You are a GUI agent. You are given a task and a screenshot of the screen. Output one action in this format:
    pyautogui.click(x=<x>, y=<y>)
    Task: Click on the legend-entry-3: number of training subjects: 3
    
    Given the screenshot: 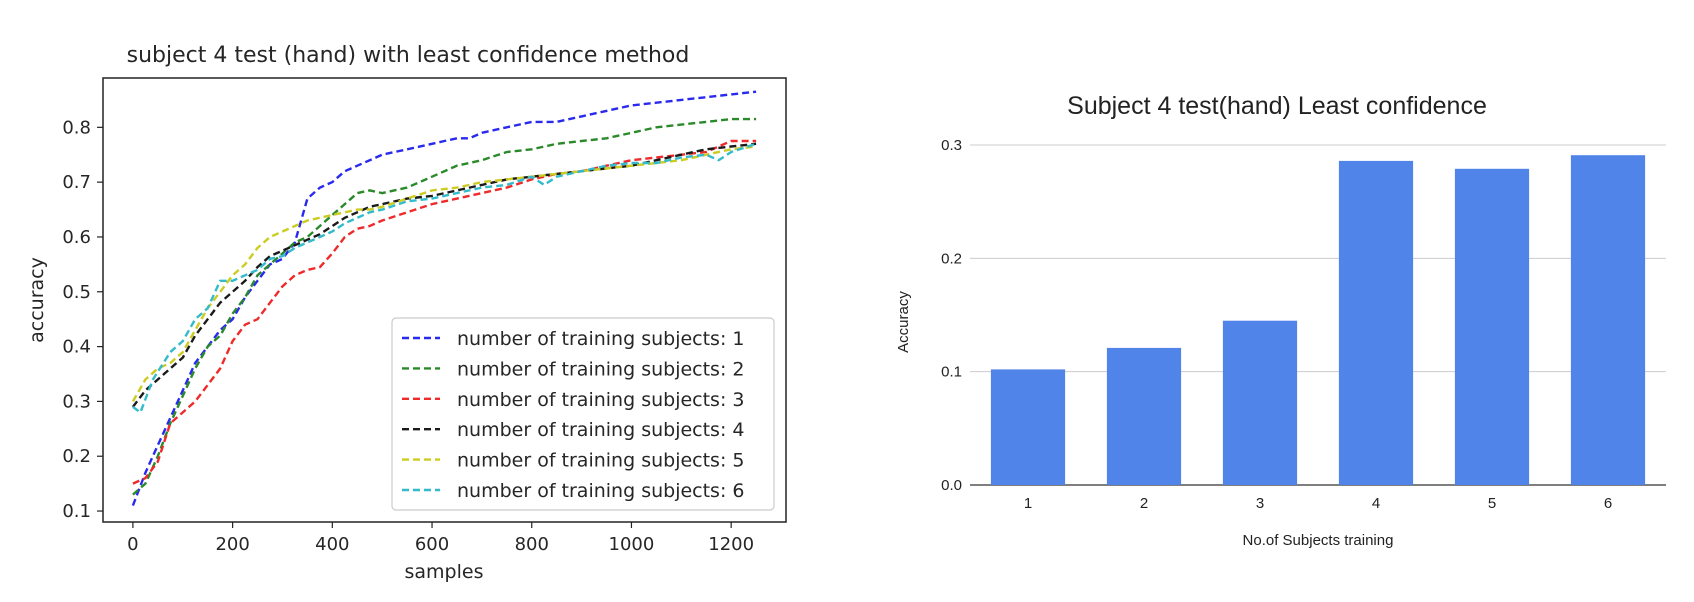 What is the action you would take?
    pyautogui.click(x=573, y=400)
    